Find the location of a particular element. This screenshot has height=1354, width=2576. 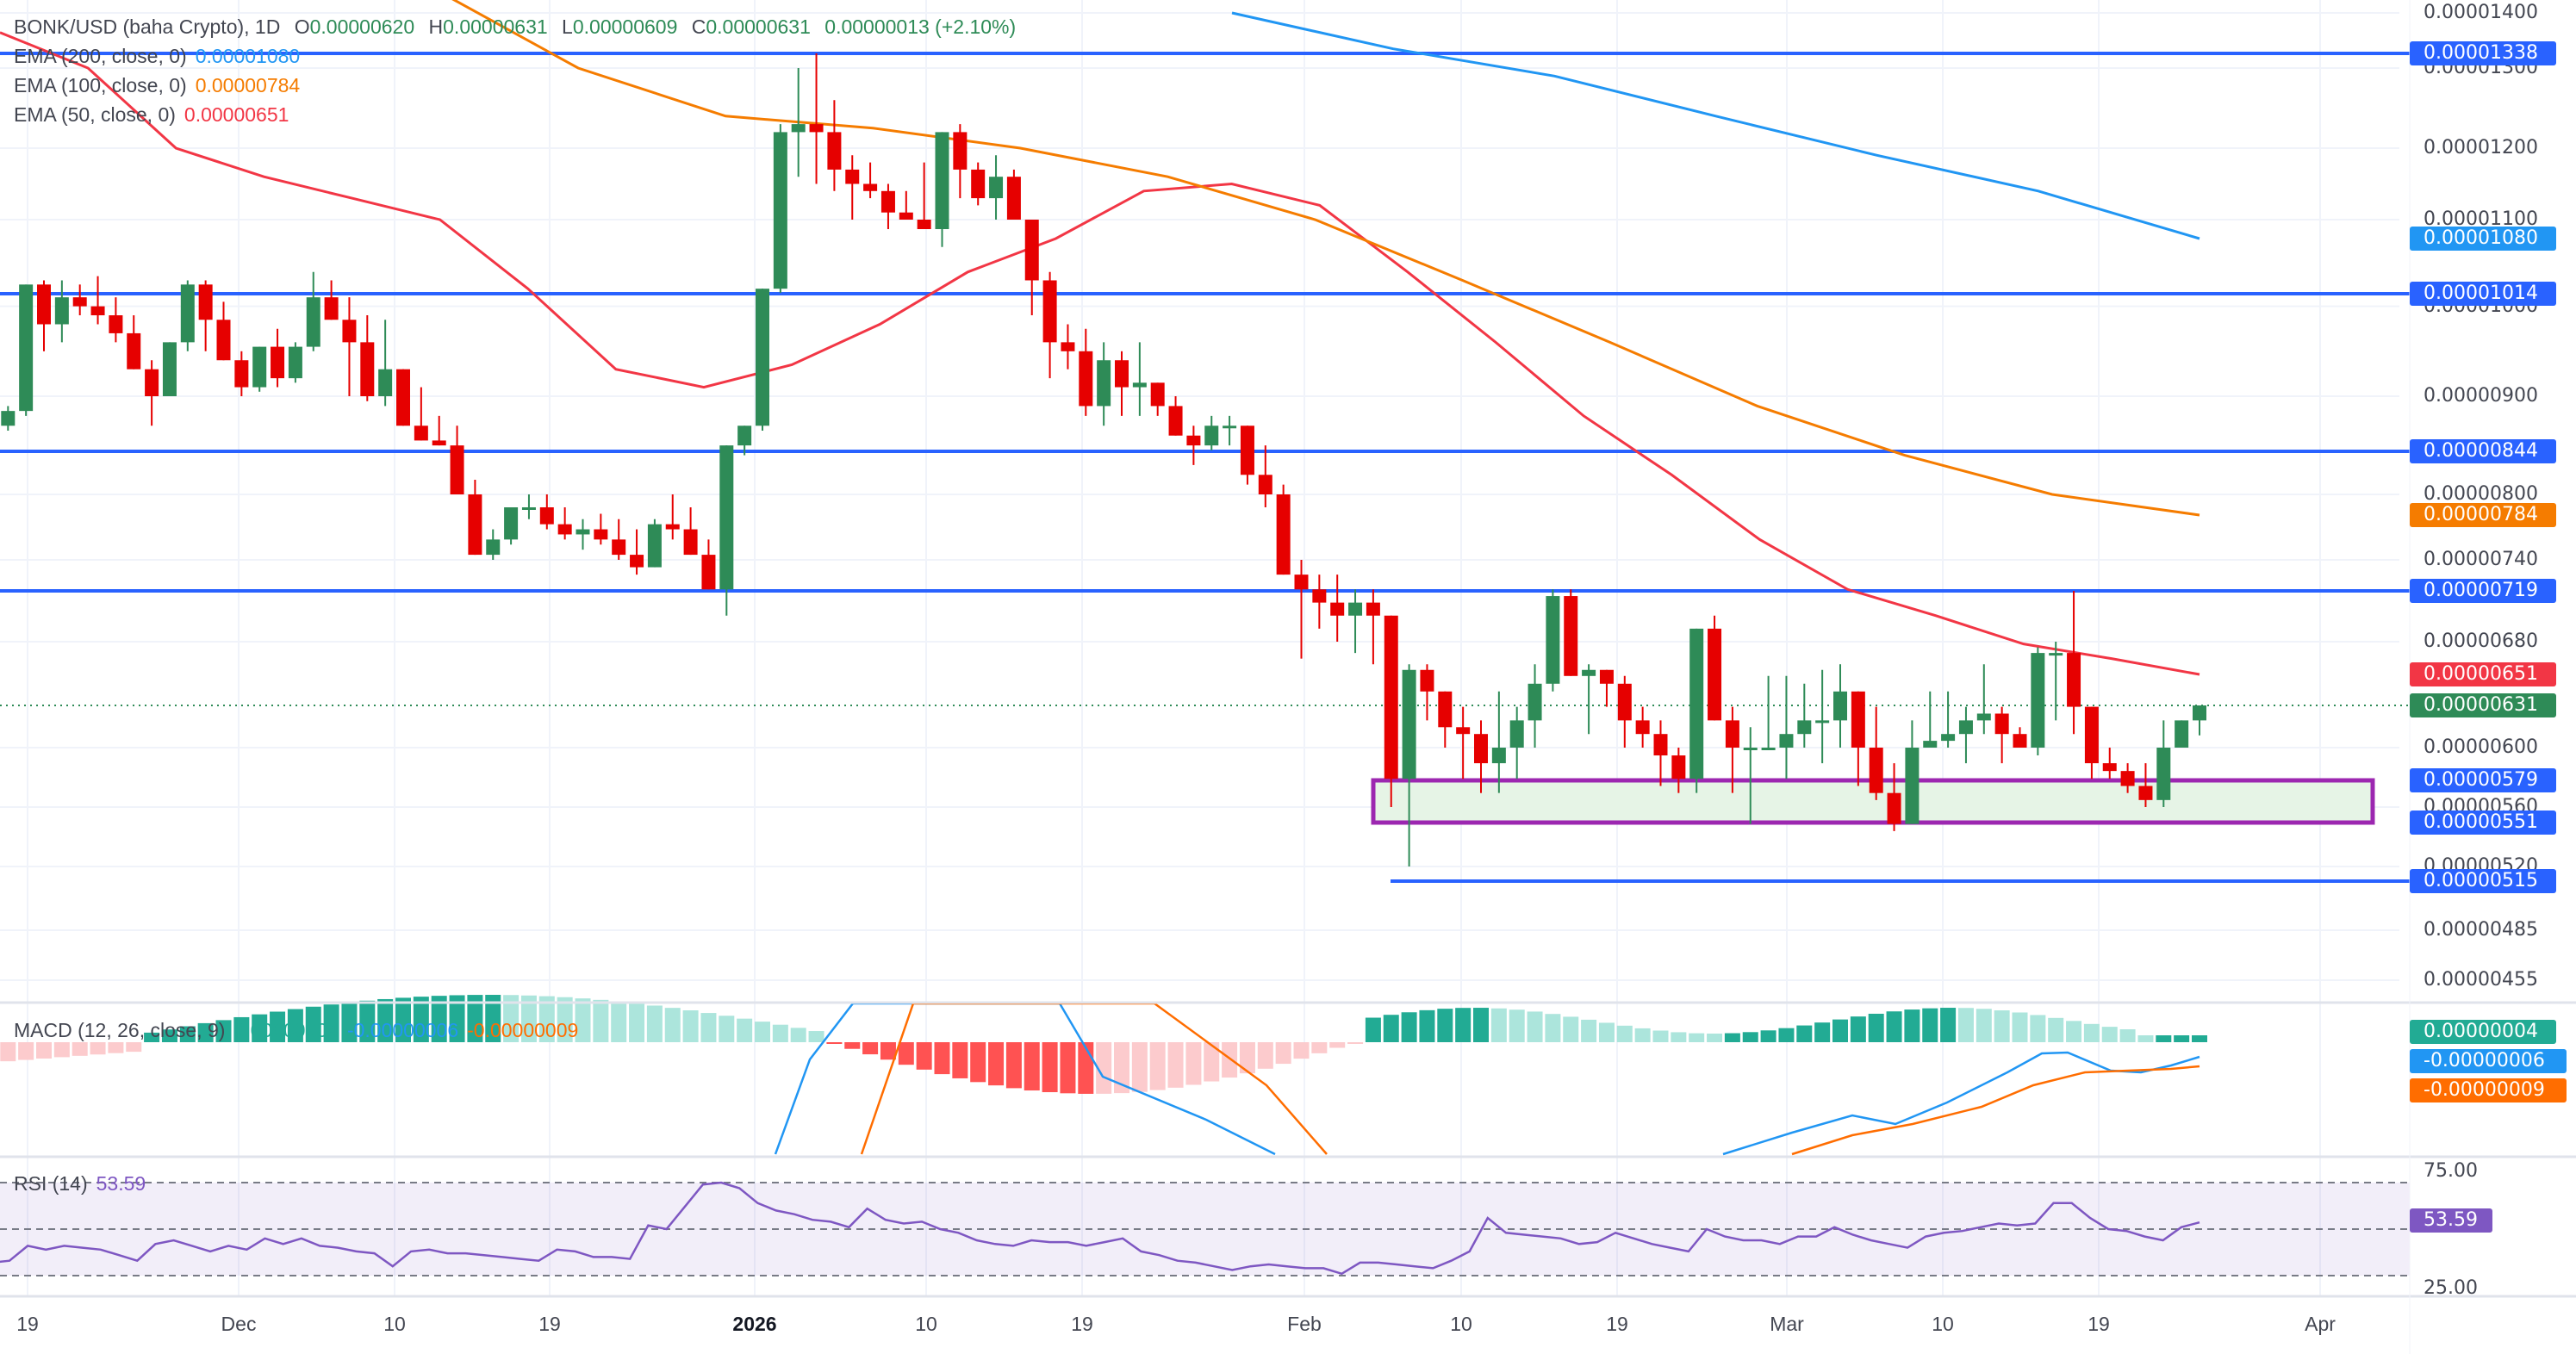

time-tick: Dec is located at coordinates (239, 1324).